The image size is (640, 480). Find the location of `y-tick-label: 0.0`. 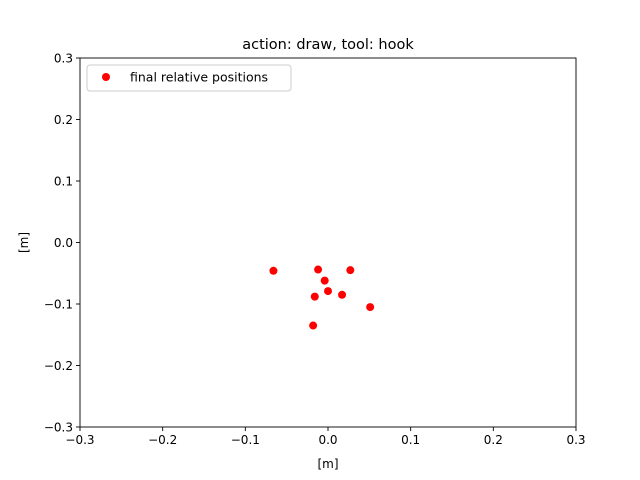

y-tick-label: 0.0 is located at coordinates (63, 243).